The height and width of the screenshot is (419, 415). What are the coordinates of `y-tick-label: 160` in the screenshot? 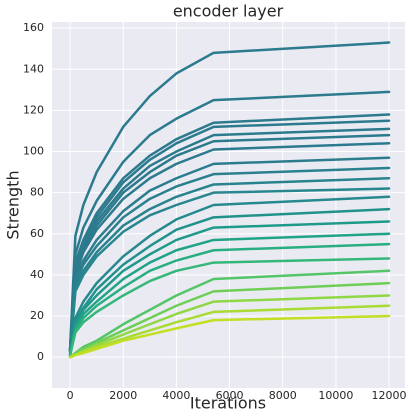 It's located at (33, 27).